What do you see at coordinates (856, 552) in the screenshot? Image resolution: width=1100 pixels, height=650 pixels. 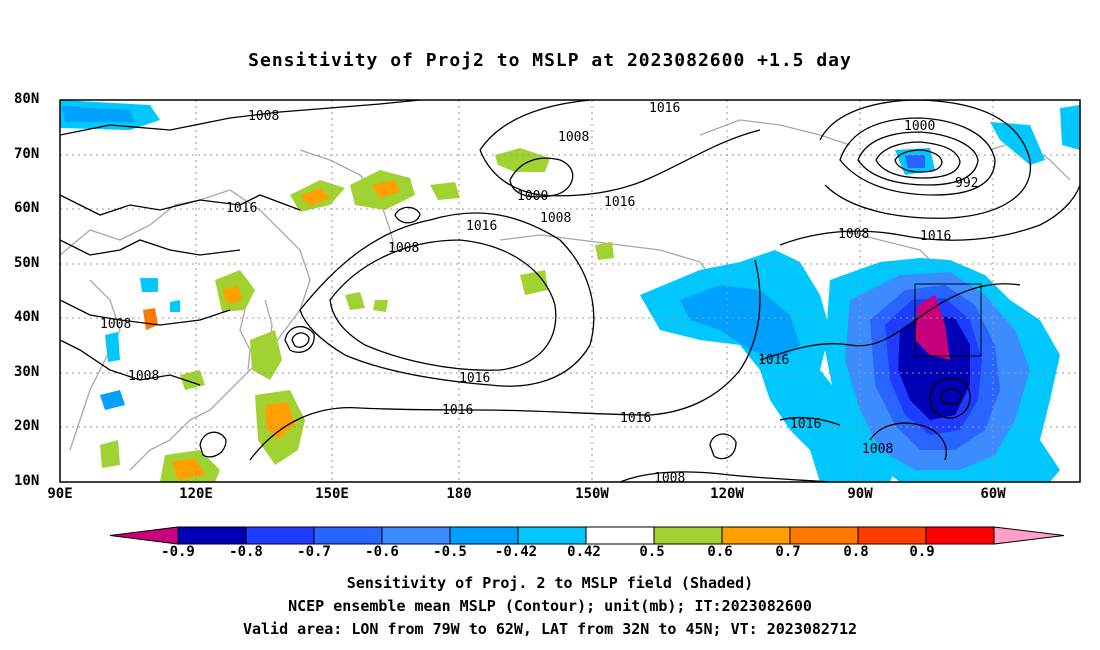 I see `colorbar-label: 0.8` at bounding box center [856, 552].